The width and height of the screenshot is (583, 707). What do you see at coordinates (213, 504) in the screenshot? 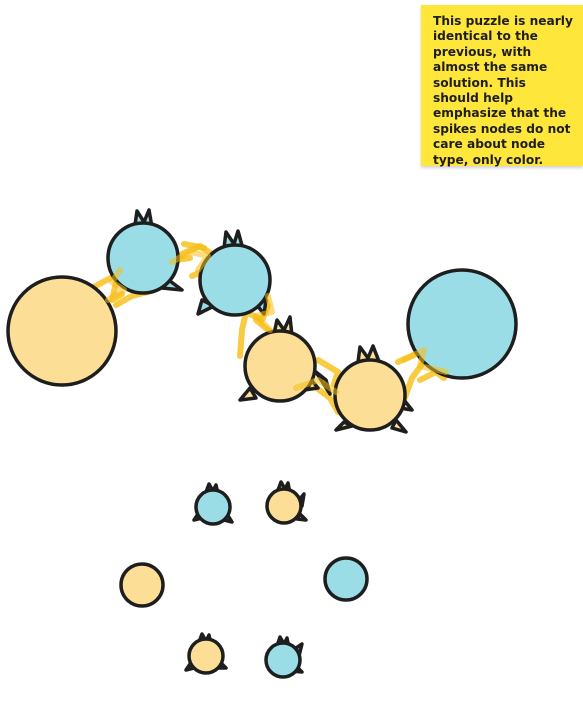
I see `small-blue-spike-node` at bounding box center [213, 504].